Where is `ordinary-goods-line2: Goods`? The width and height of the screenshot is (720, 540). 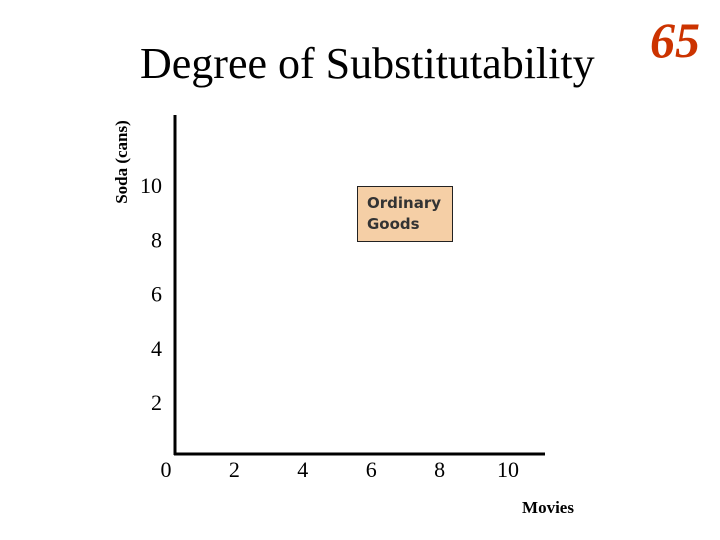 ordinary-goods-line2: Goods is located at coordinates (393, 224).